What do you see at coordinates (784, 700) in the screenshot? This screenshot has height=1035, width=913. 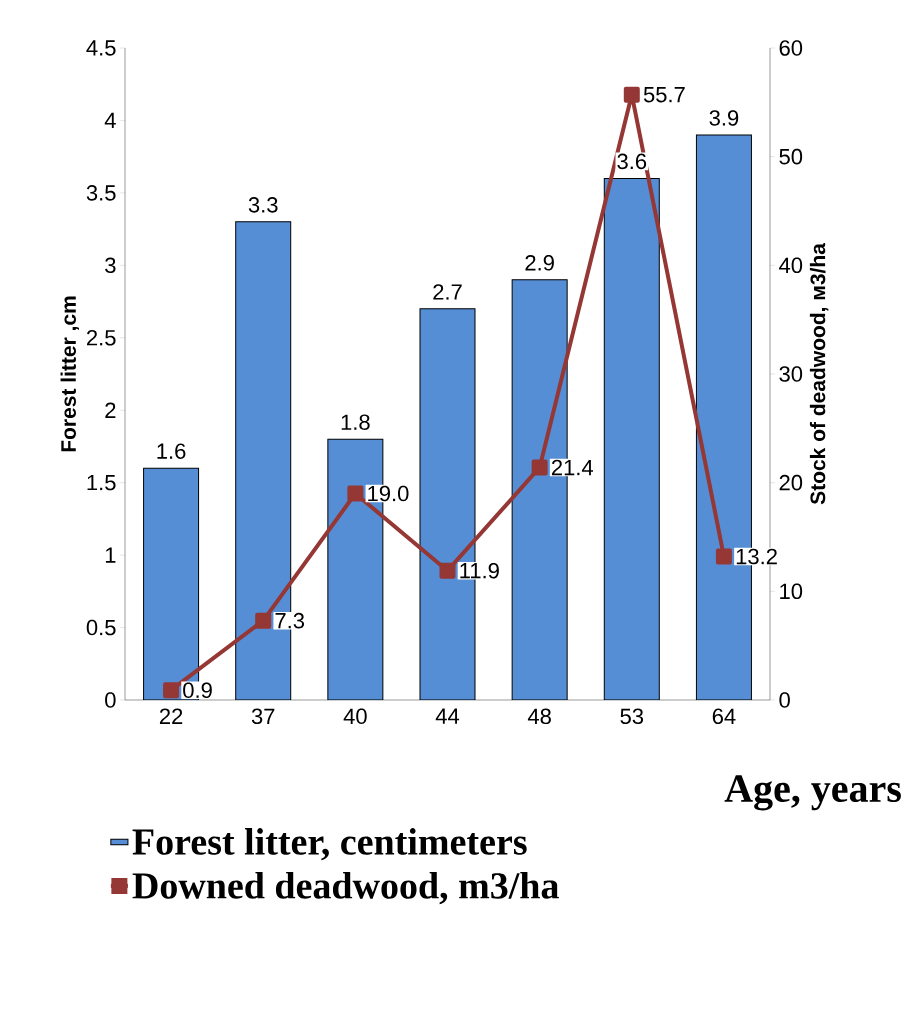 I see `y2-tick-label: 0` at bounding box center [784, 700].